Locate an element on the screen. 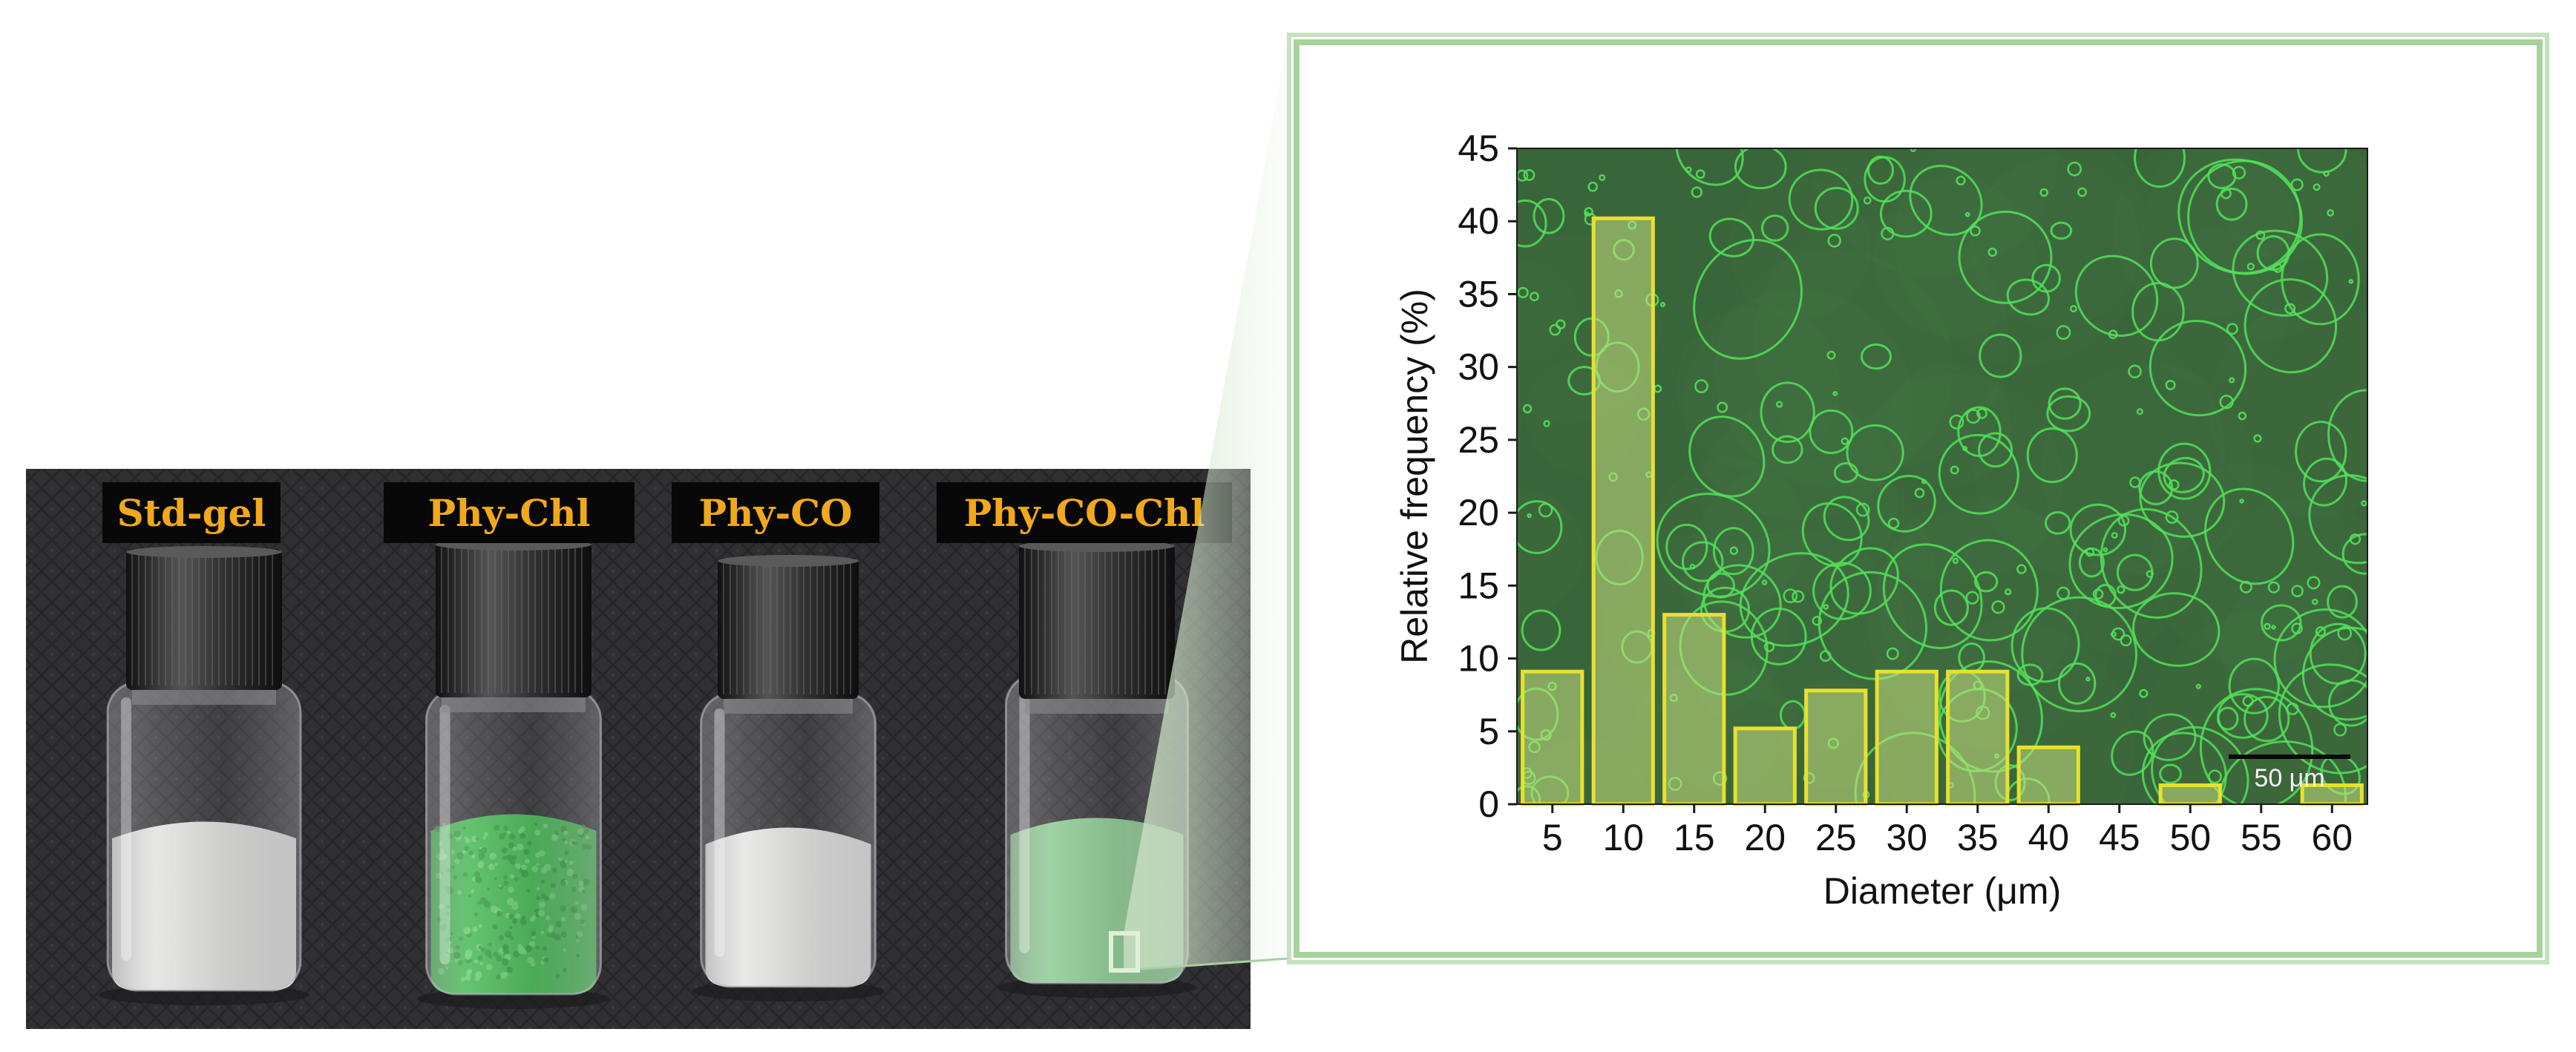 The image size is (2576, 1052). x-tick-label: 55 is located at coordinates (2261, 837).